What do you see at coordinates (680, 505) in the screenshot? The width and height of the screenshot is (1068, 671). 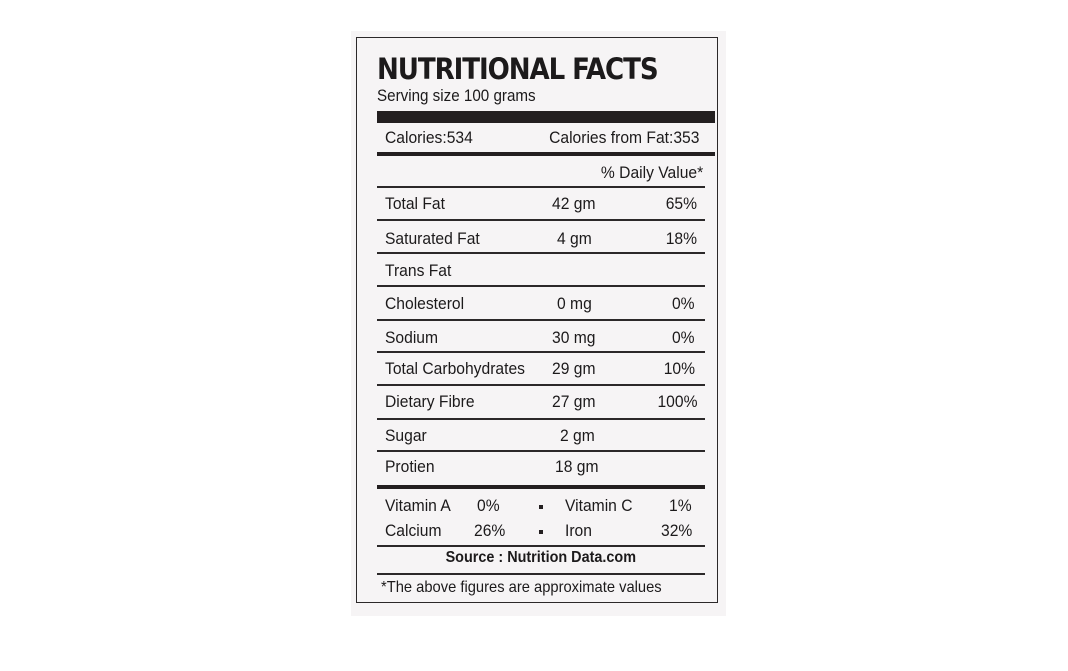 I see `vitamin-c-value: 1%` at bounding box center [680, 505].